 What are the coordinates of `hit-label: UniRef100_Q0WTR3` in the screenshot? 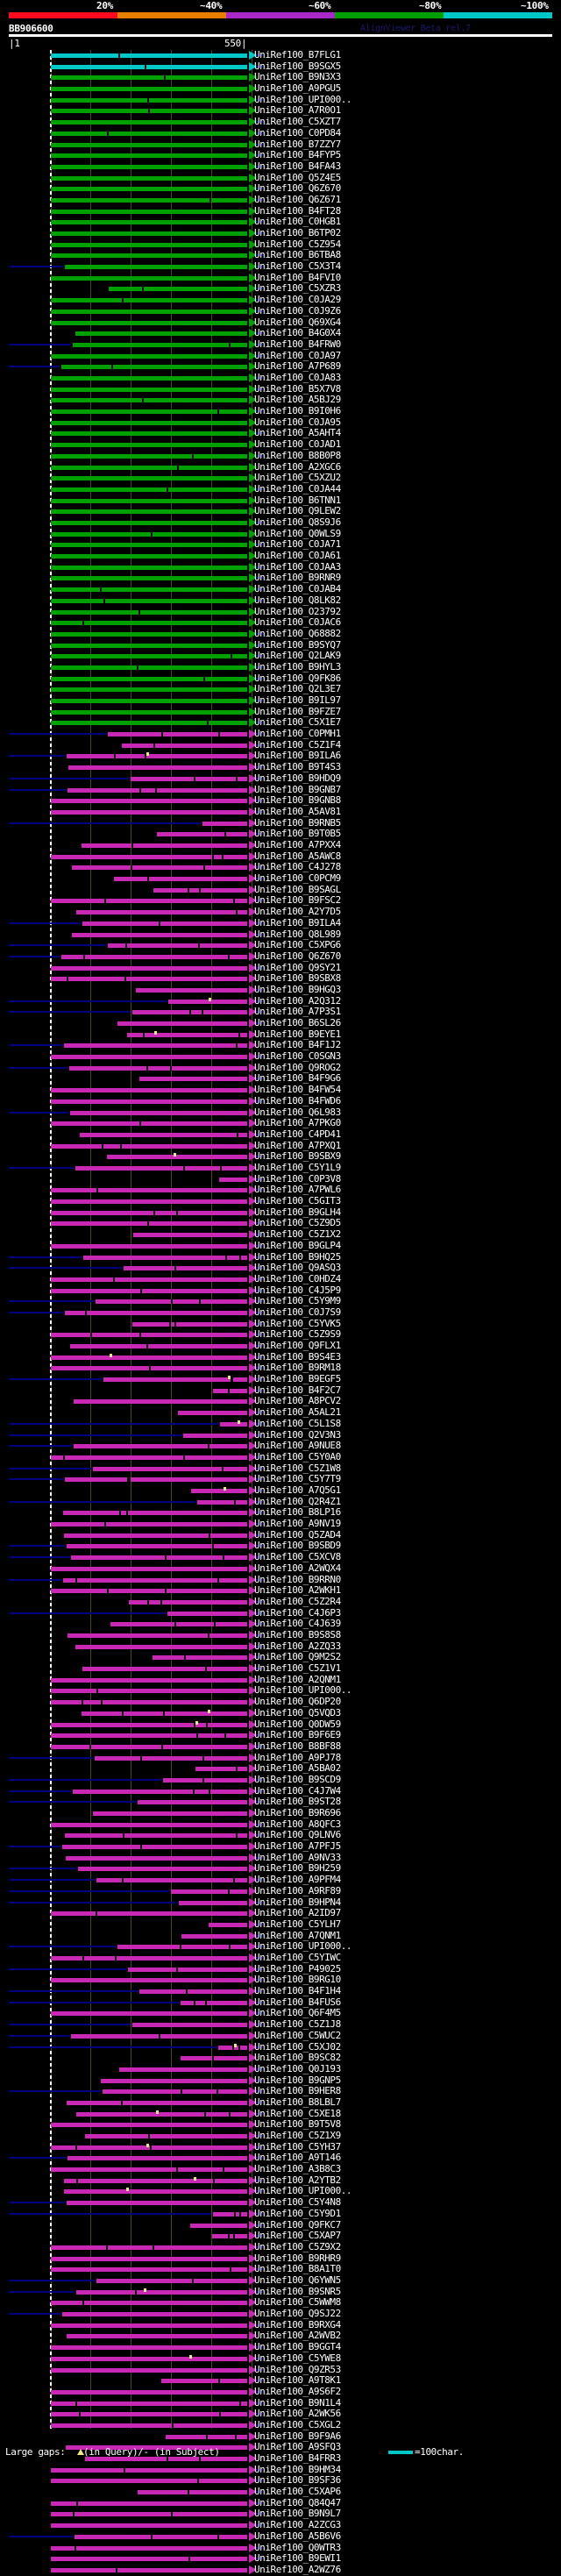 It's located at (298, 2547).